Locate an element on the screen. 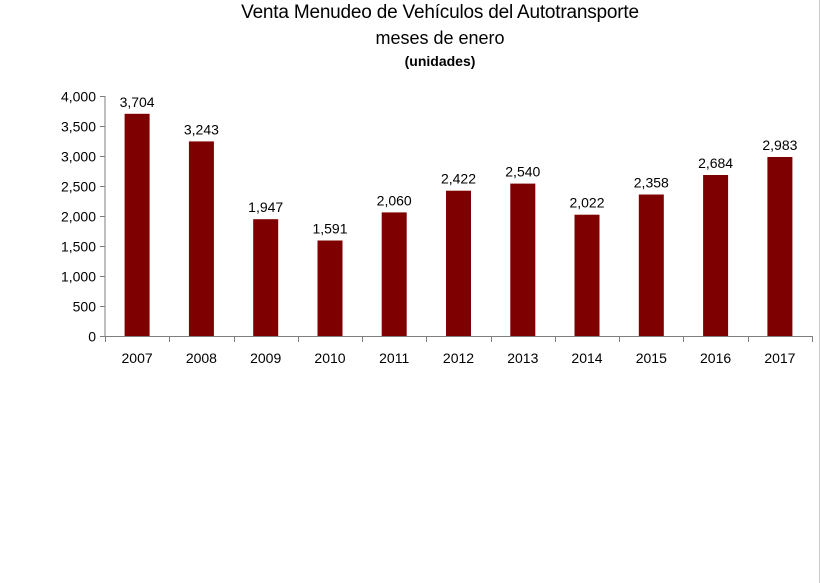 Image resolution: width=820 pixels, height=583 pixels. bar-2011 is located at coordinates (394, 274).